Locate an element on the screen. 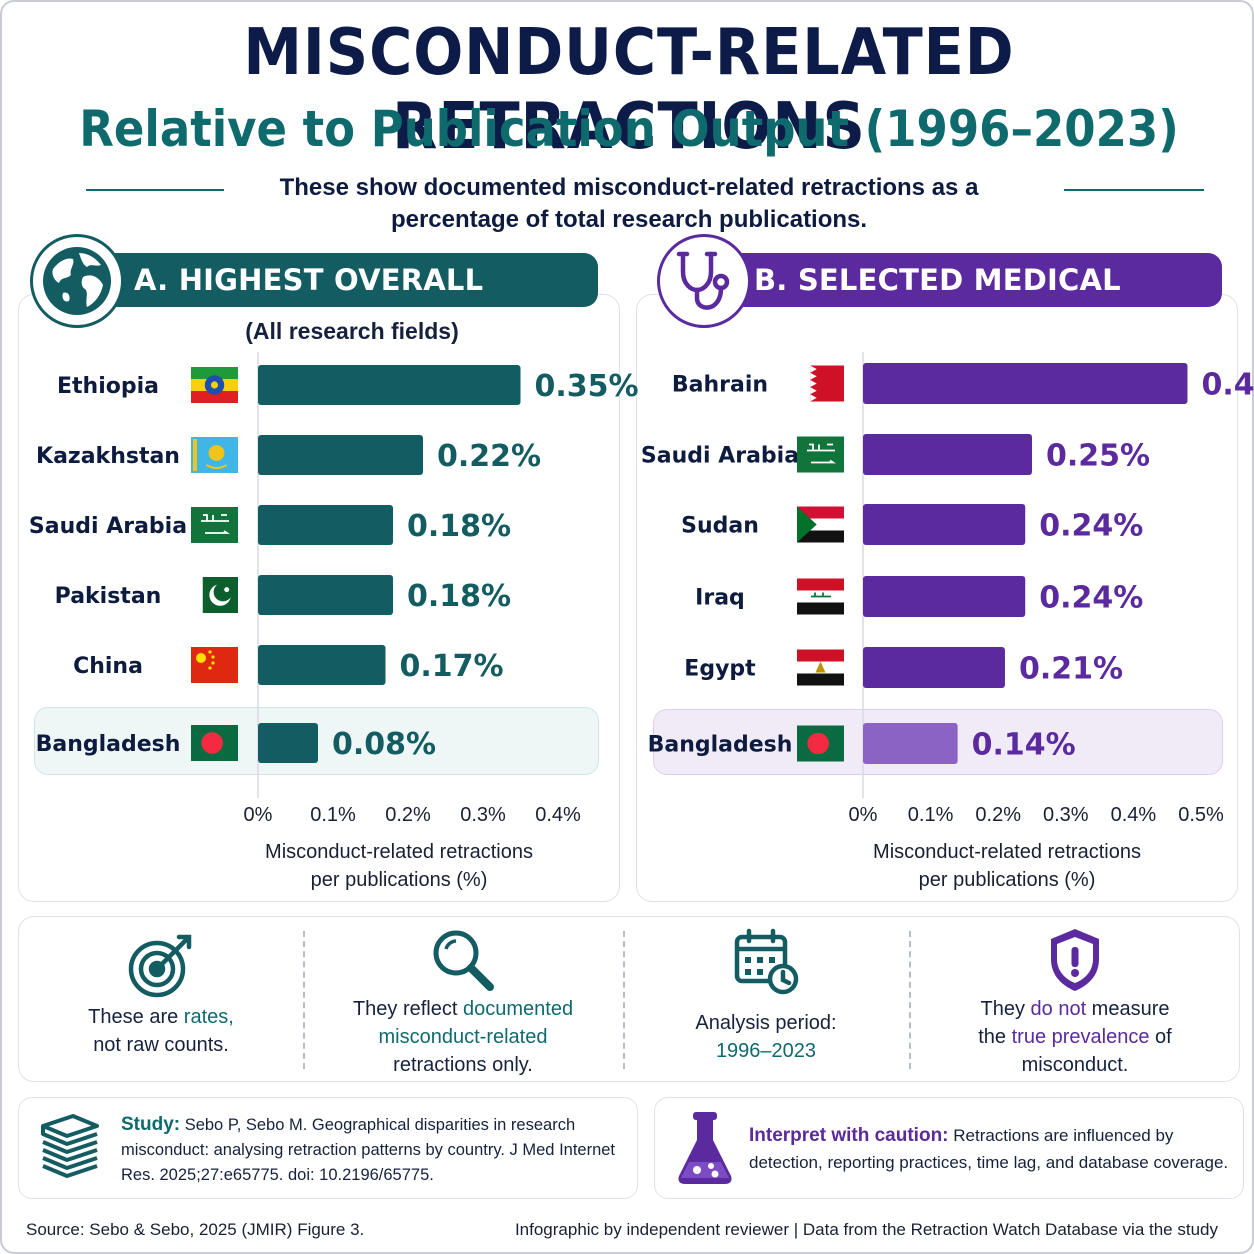 This screenshot has height=1254, width=1254. category-label: Sudan is located at coordinates (720, 526).